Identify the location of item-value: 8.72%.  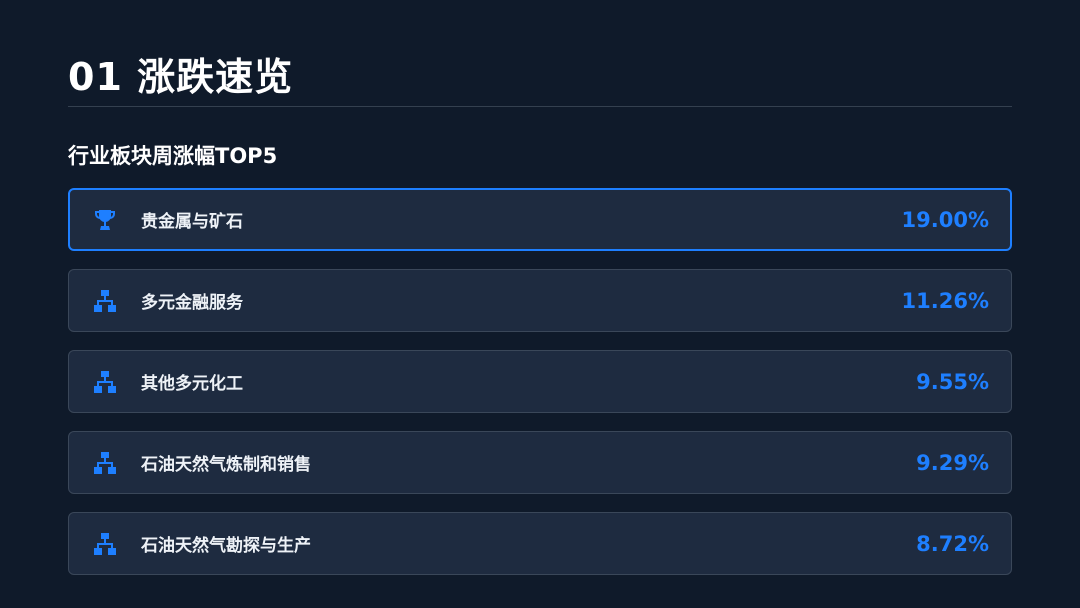
(952, 543).